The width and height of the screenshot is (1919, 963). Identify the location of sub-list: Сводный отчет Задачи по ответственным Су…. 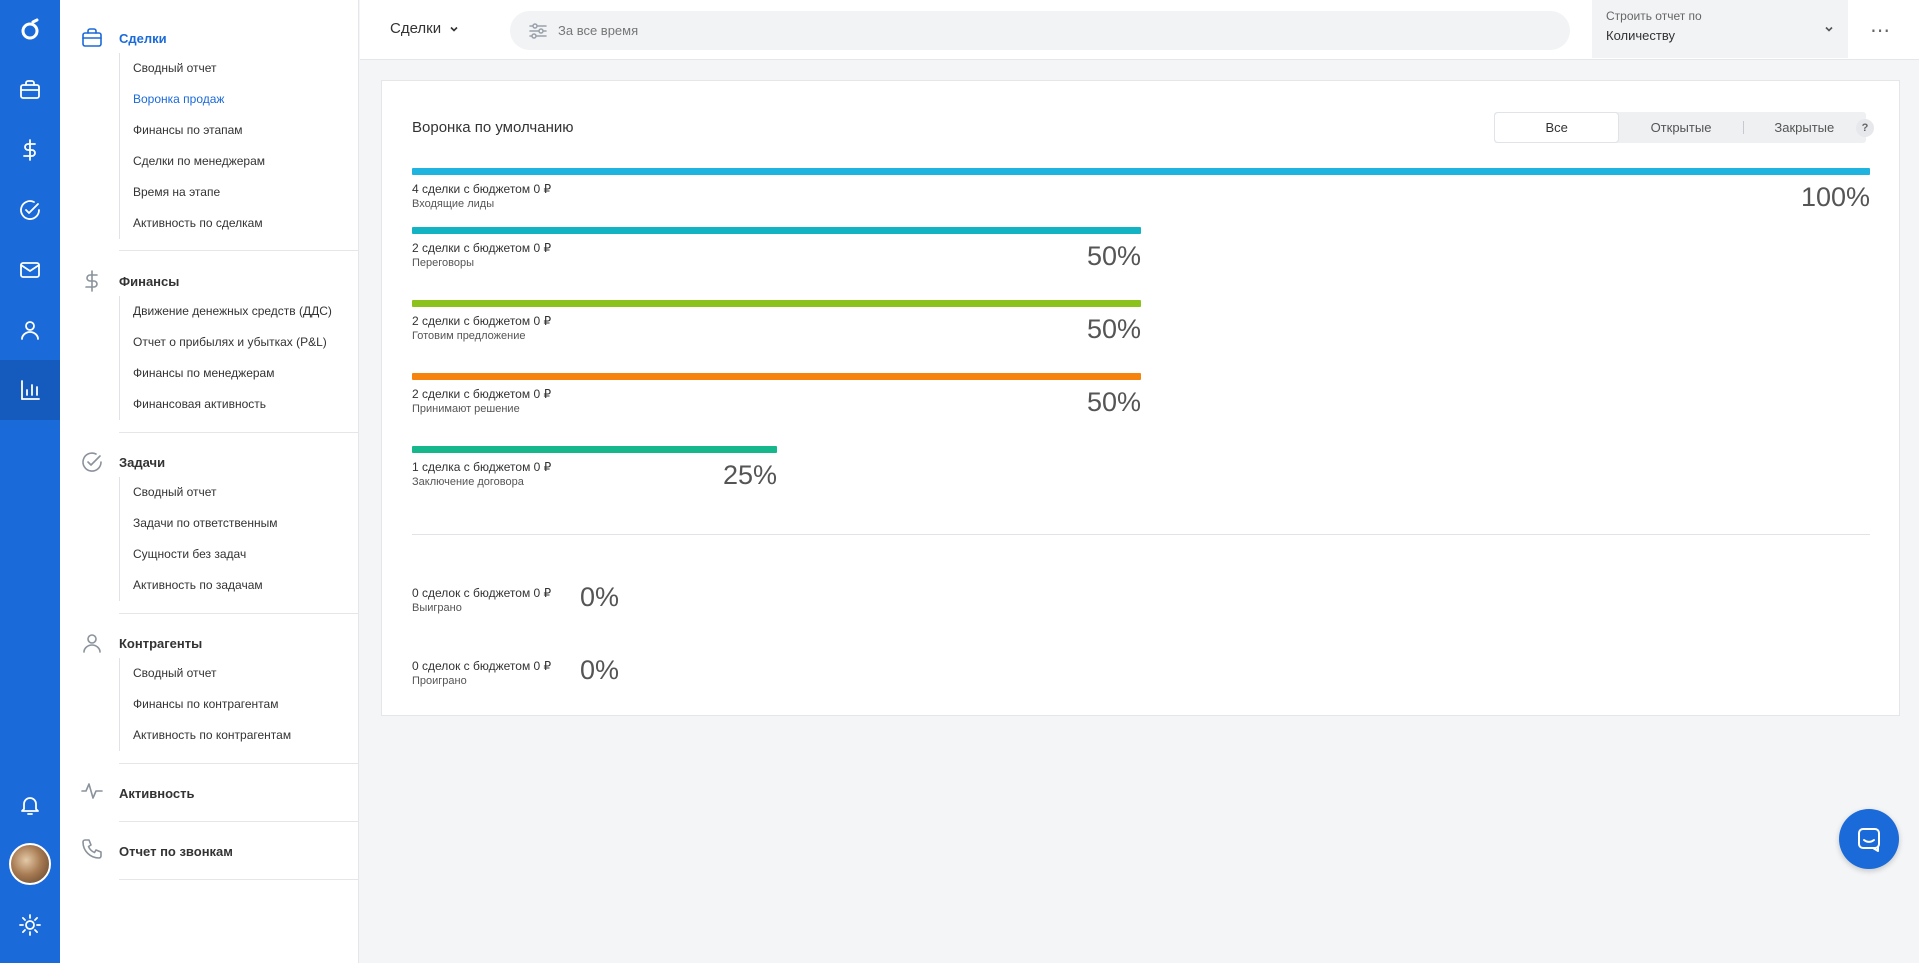
(198, 539).